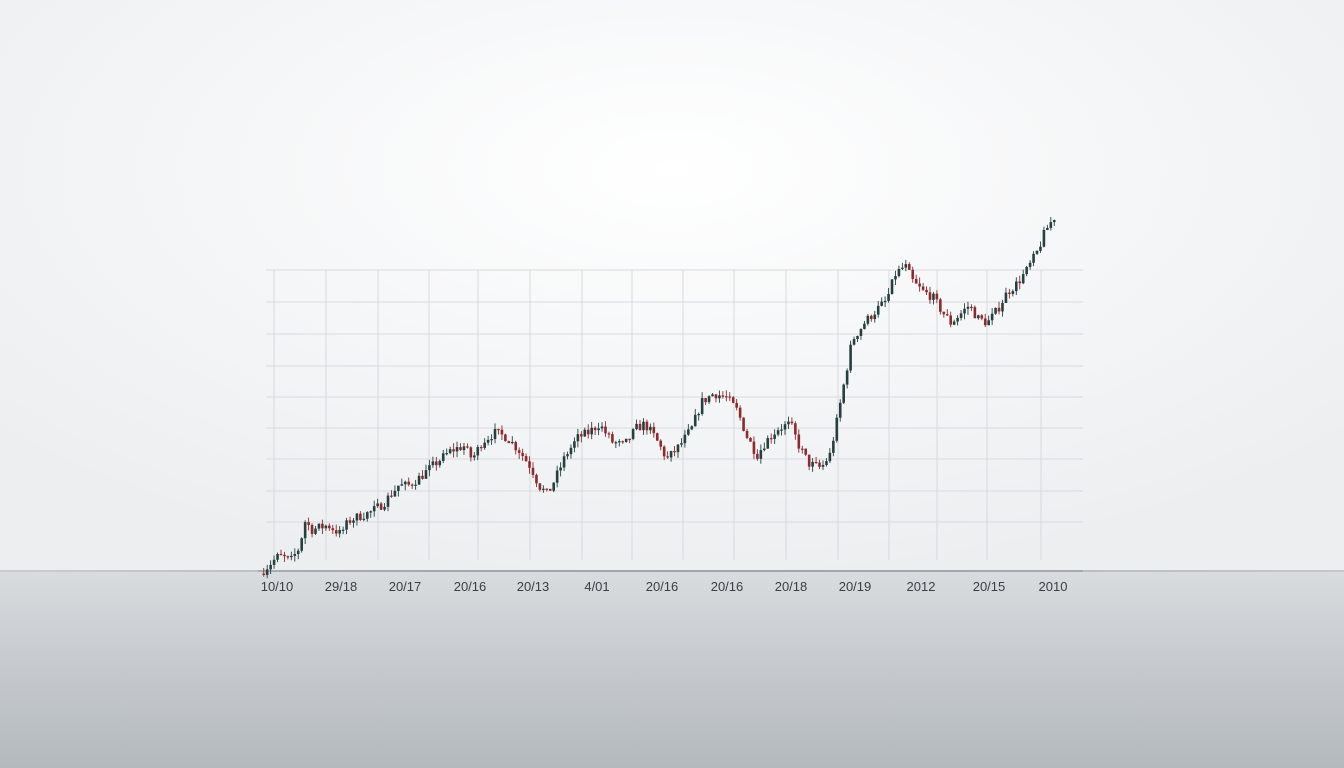  I want to click on x-tick-label: 20/13, so click(533, 586).